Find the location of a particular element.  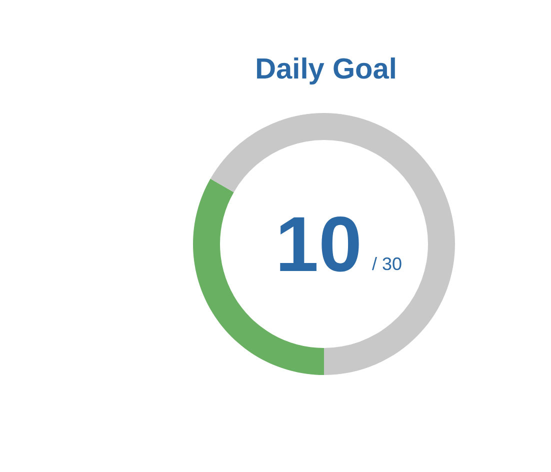

text: 10 is located at coordinates (318, 244).